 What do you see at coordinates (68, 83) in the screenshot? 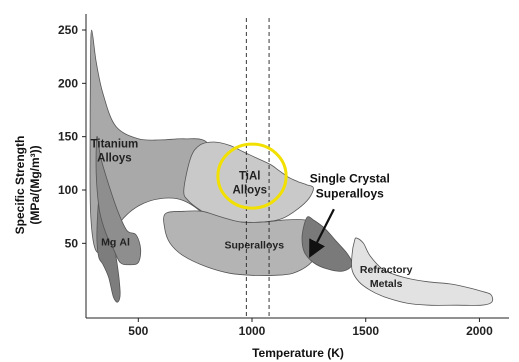
I see `y-tick-label-200: 200` at bounding box center [68, 83].